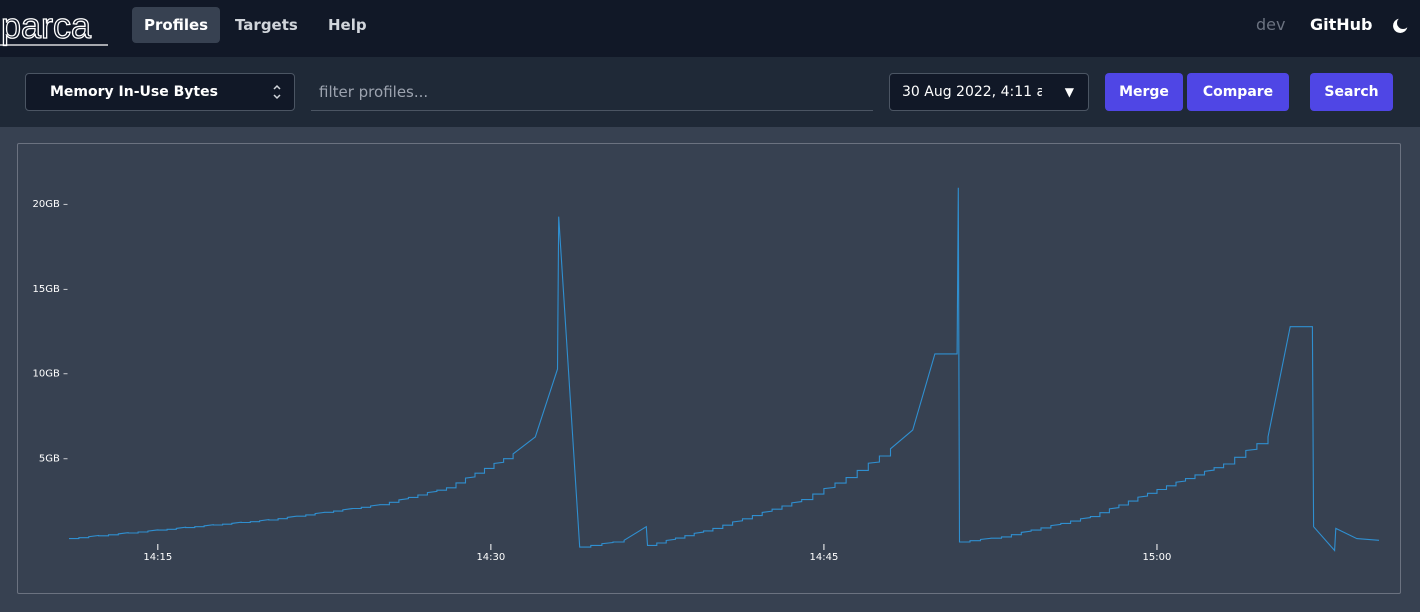 This screenshot has height=612, width=1420. I want to click on nav-profiles: Profiles, so click(176, 25).